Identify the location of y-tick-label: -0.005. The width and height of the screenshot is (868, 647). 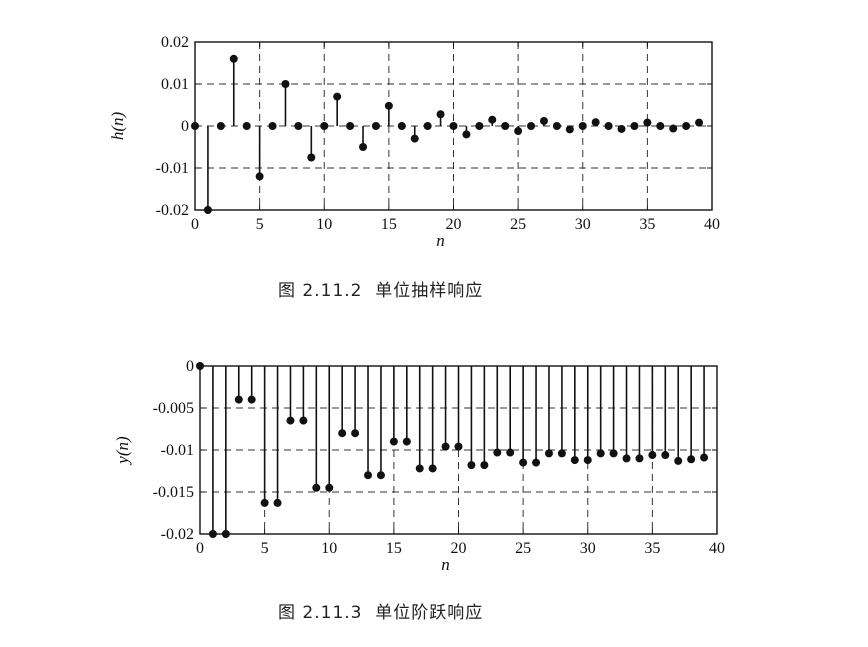
(173, 408).